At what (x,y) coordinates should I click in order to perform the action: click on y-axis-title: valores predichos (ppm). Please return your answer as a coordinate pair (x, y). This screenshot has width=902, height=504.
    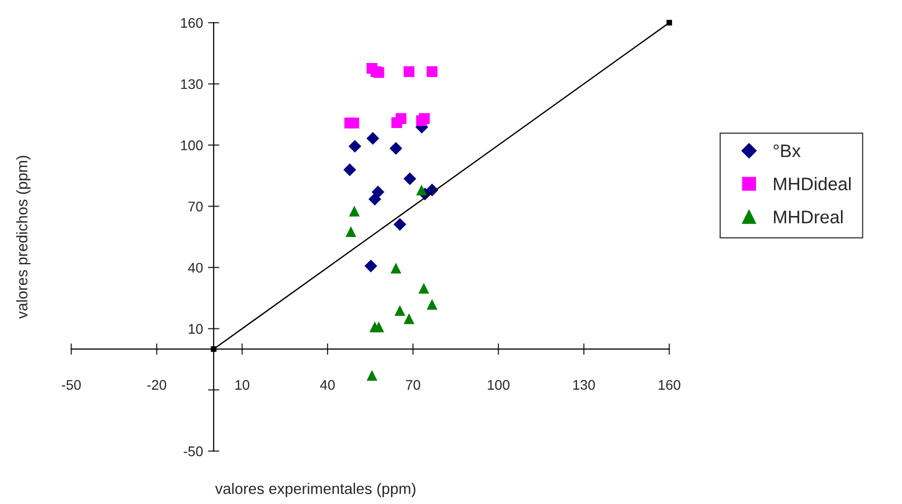
    Looking at the image, I should click on (23, 237).